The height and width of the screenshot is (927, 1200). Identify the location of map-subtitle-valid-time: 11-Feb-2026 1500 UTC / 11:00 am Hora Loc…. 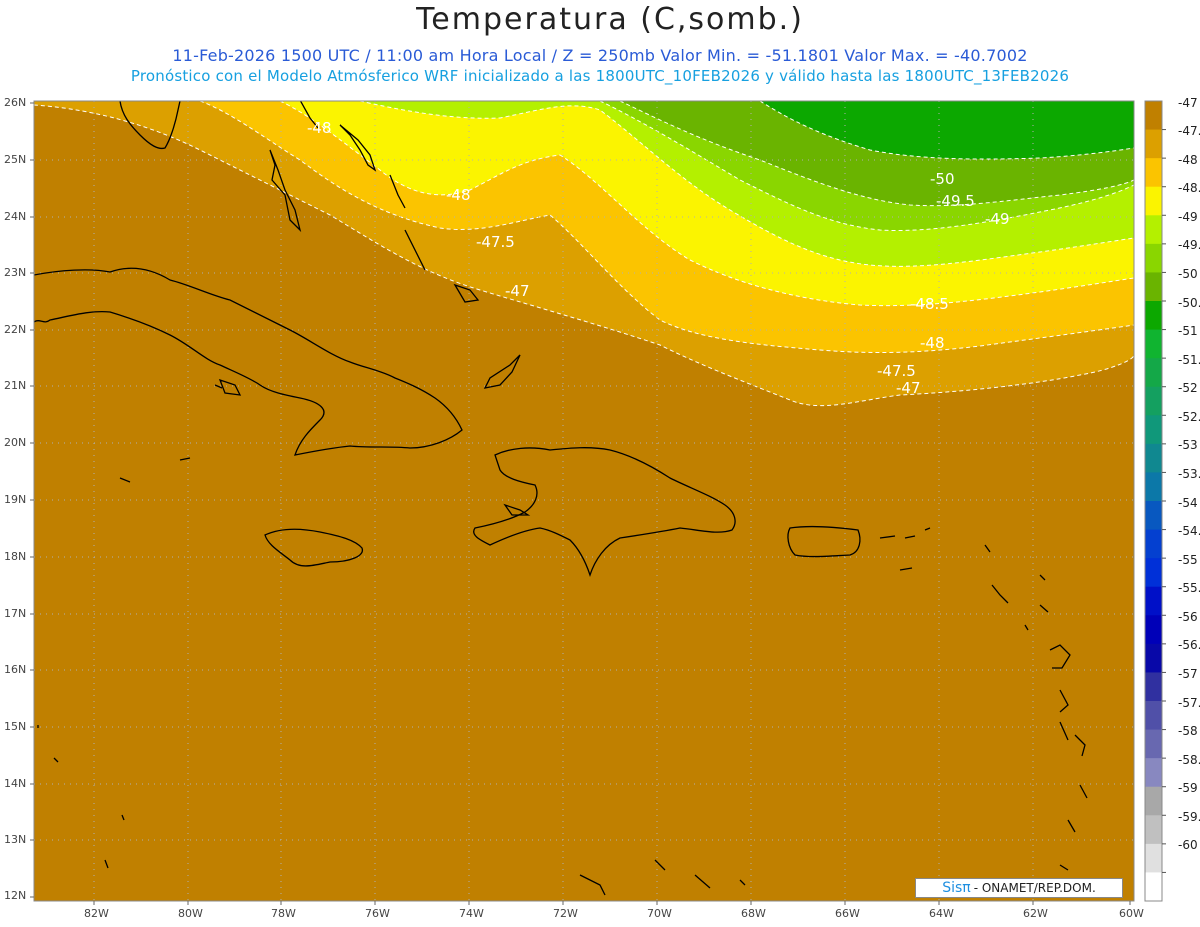
(600, 55).